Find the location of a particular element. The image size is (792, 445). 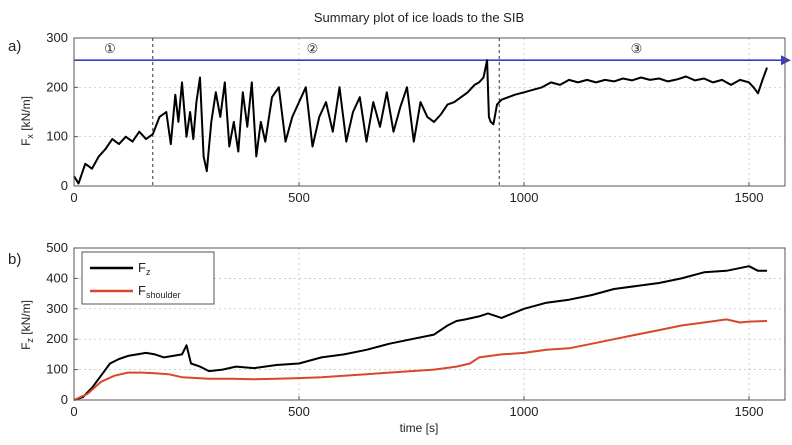

panel-a-ylabel-sub: x is located at coordinates (30, 136).